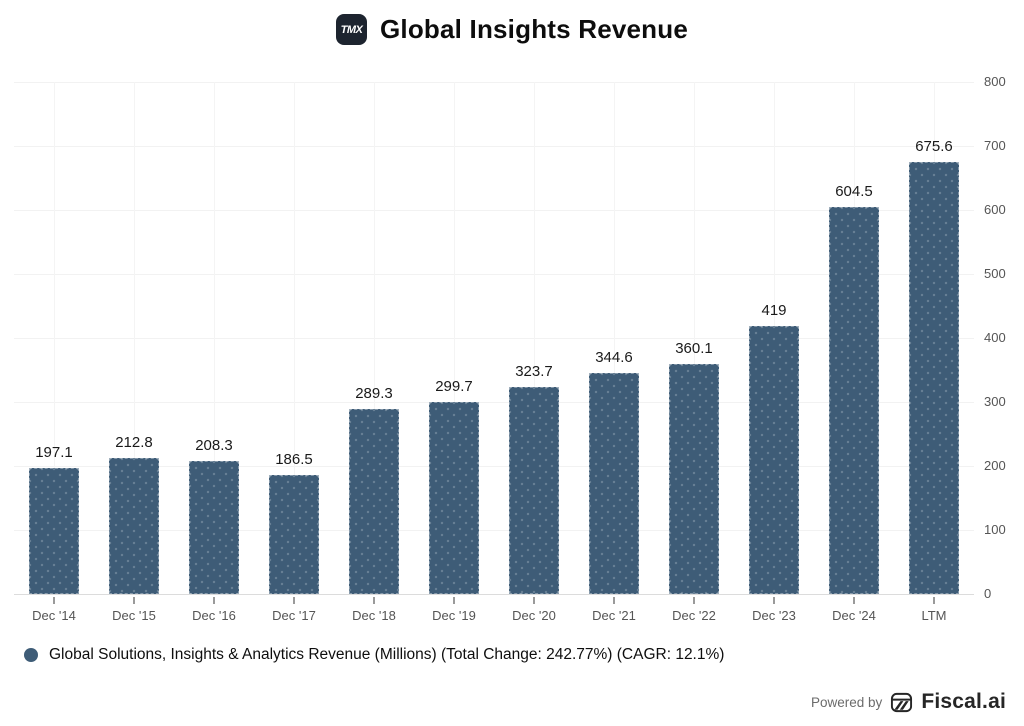 The height and width of the screenshot is (726, 1024). What do you see at coordinates (534, 371) in the screenshot?
I see `bar-value-label: 323.7` at bounding box center [534, 371].